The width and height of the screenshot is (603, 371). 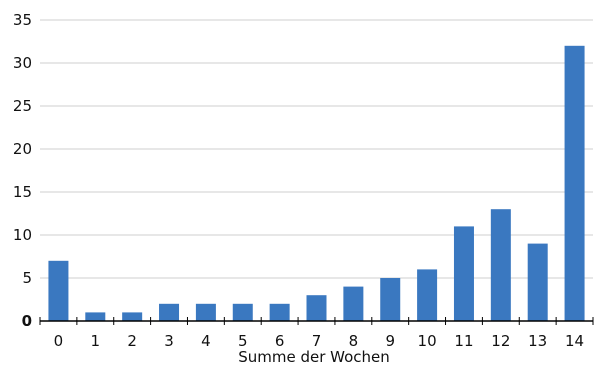 What do you see at coordinates (22, 20) in the screenshot?
I see `y-tick-label-35: 35` at bounding box center [22, 20].